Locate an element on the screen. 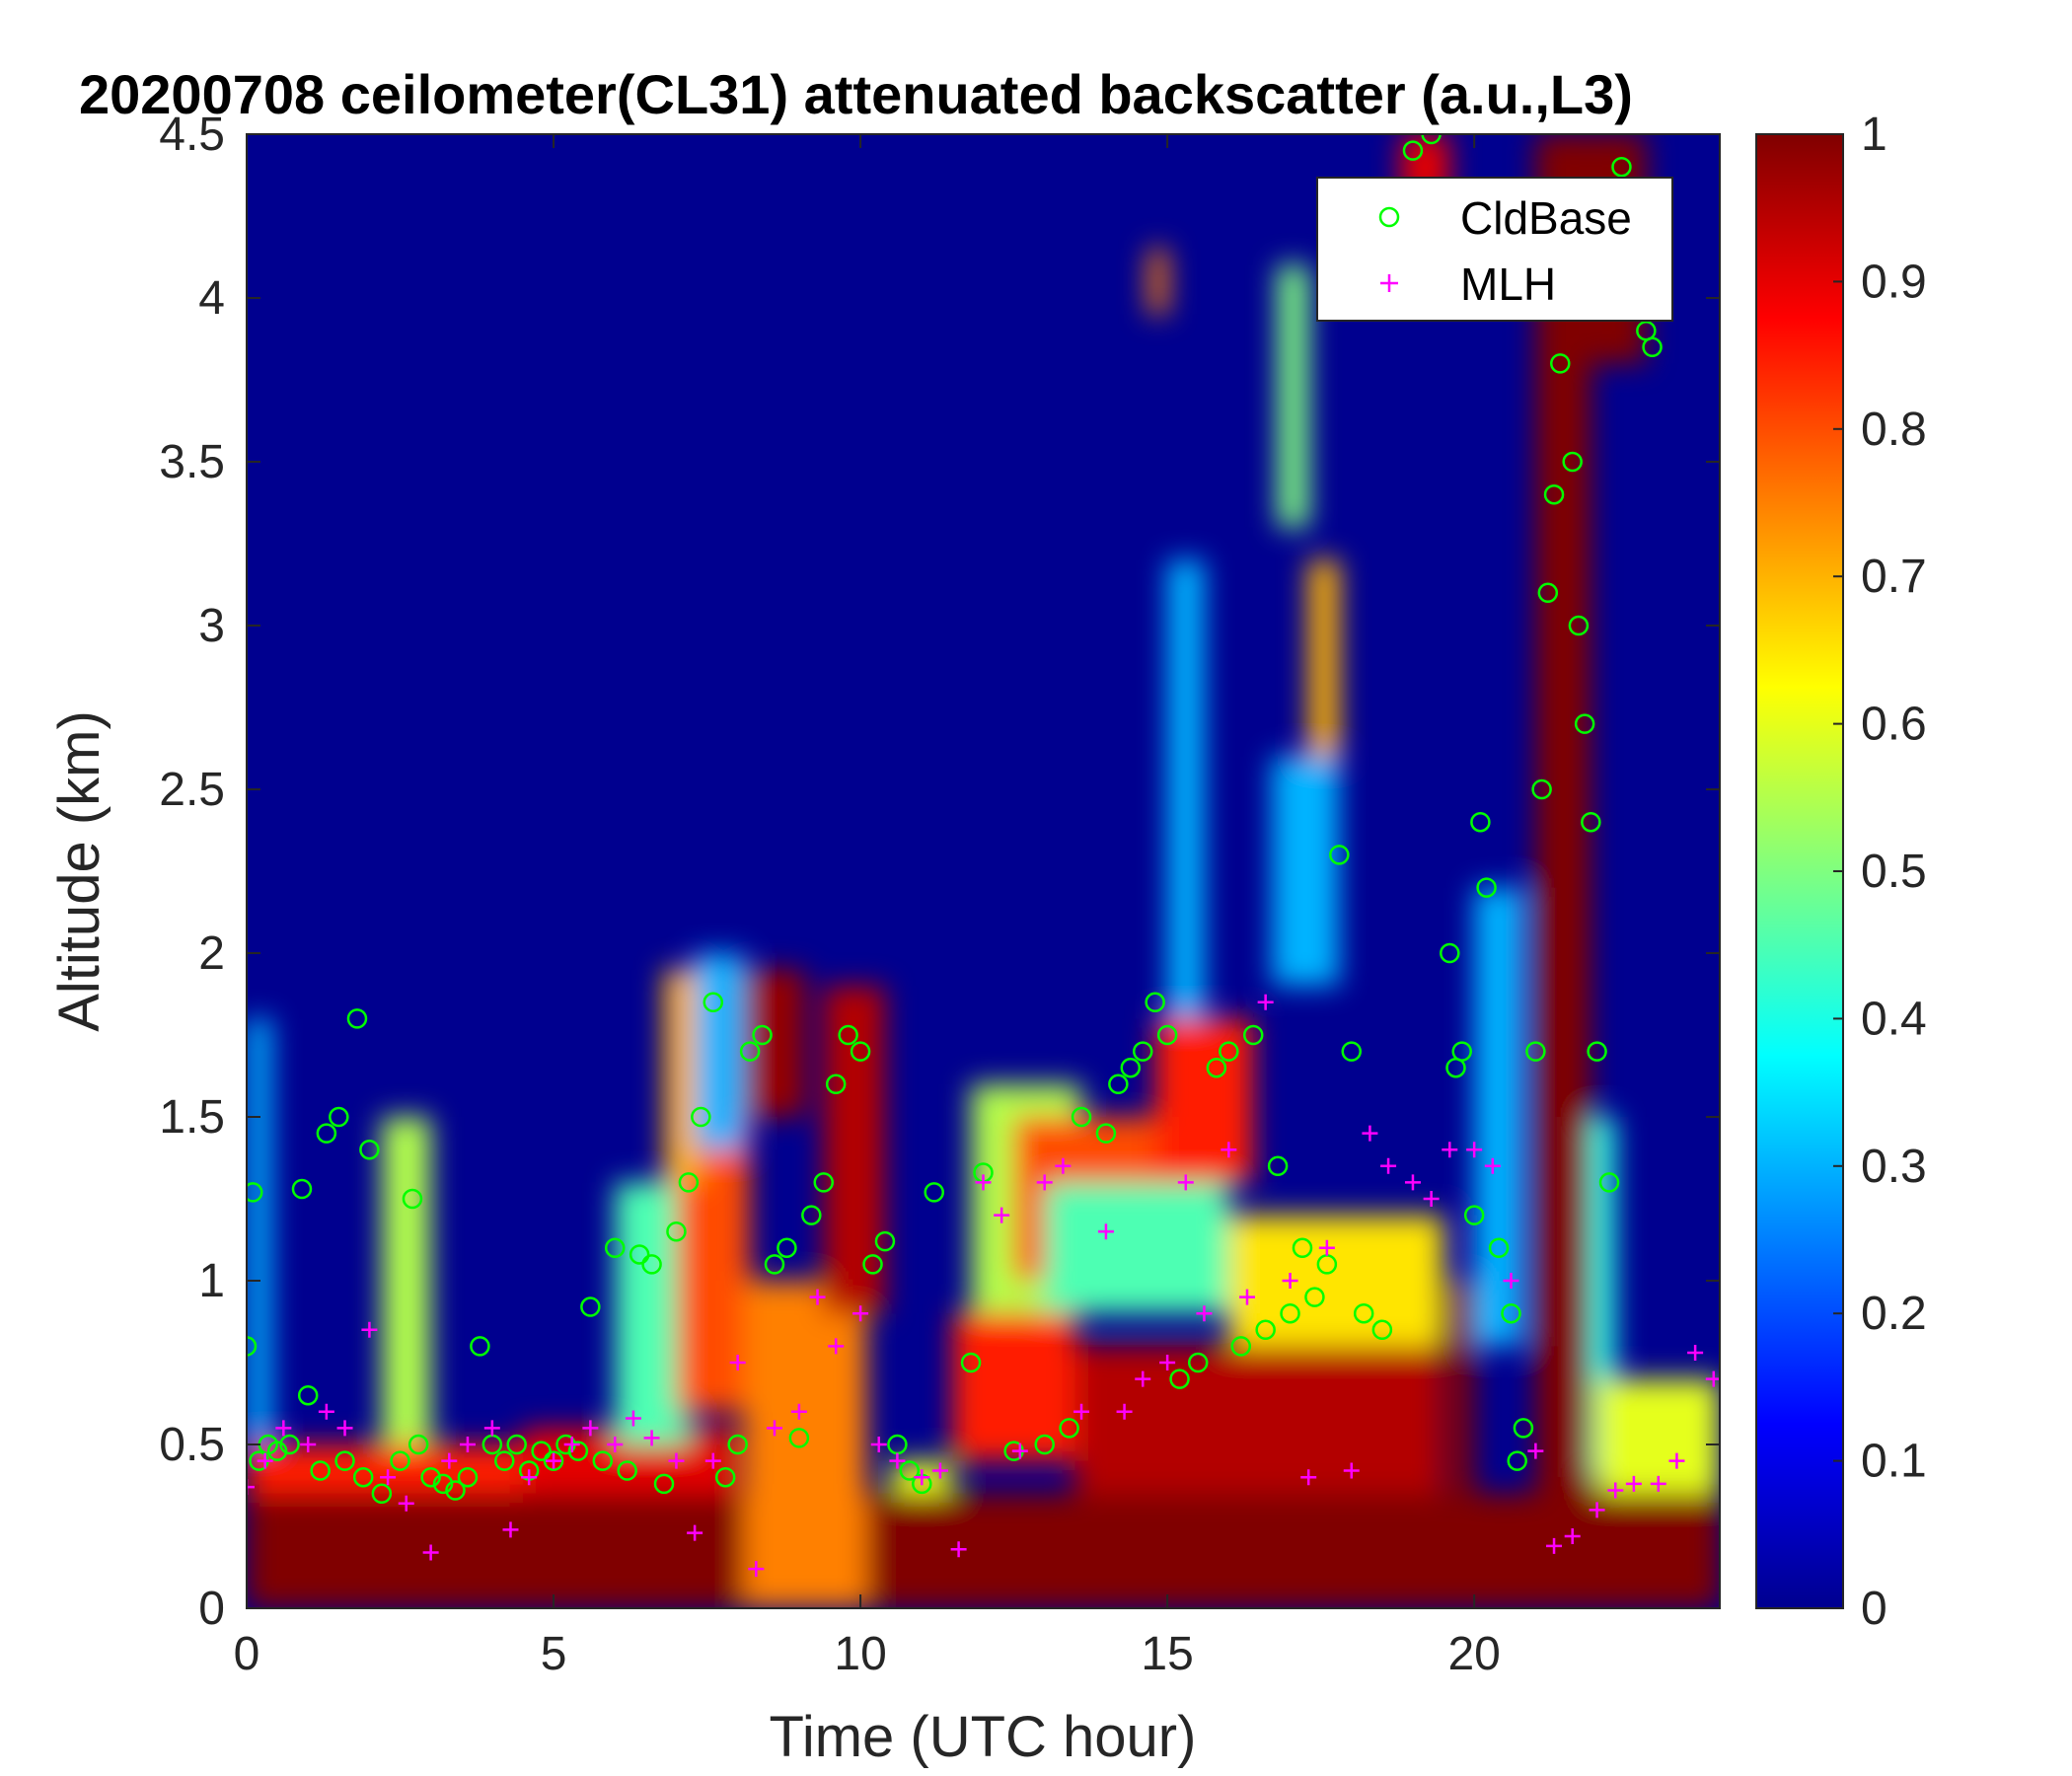 This screenshot has height=1776, width=2072. y-tick-label: 1 is located at coordinates (212, 1281).